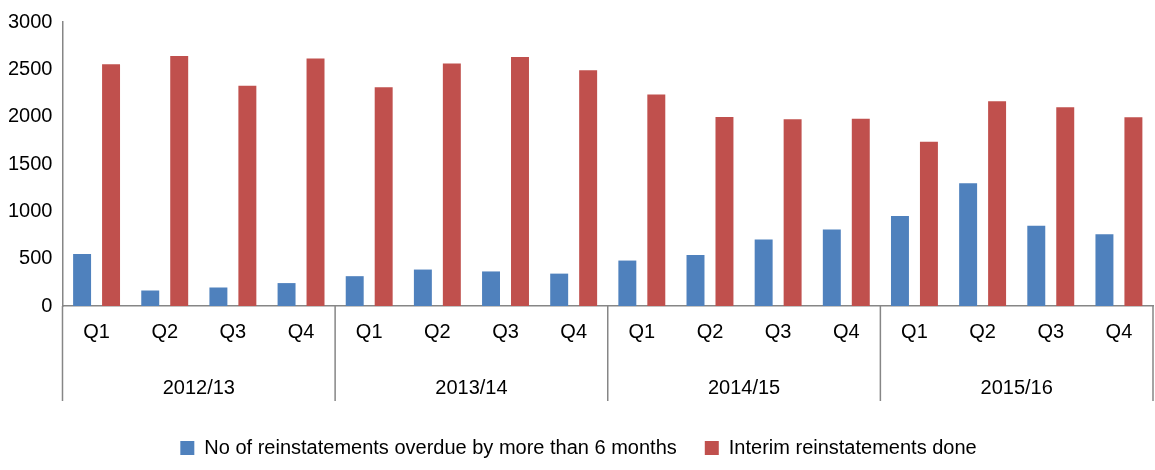  I want to click on text: 2015/16, so click(1016, 386).